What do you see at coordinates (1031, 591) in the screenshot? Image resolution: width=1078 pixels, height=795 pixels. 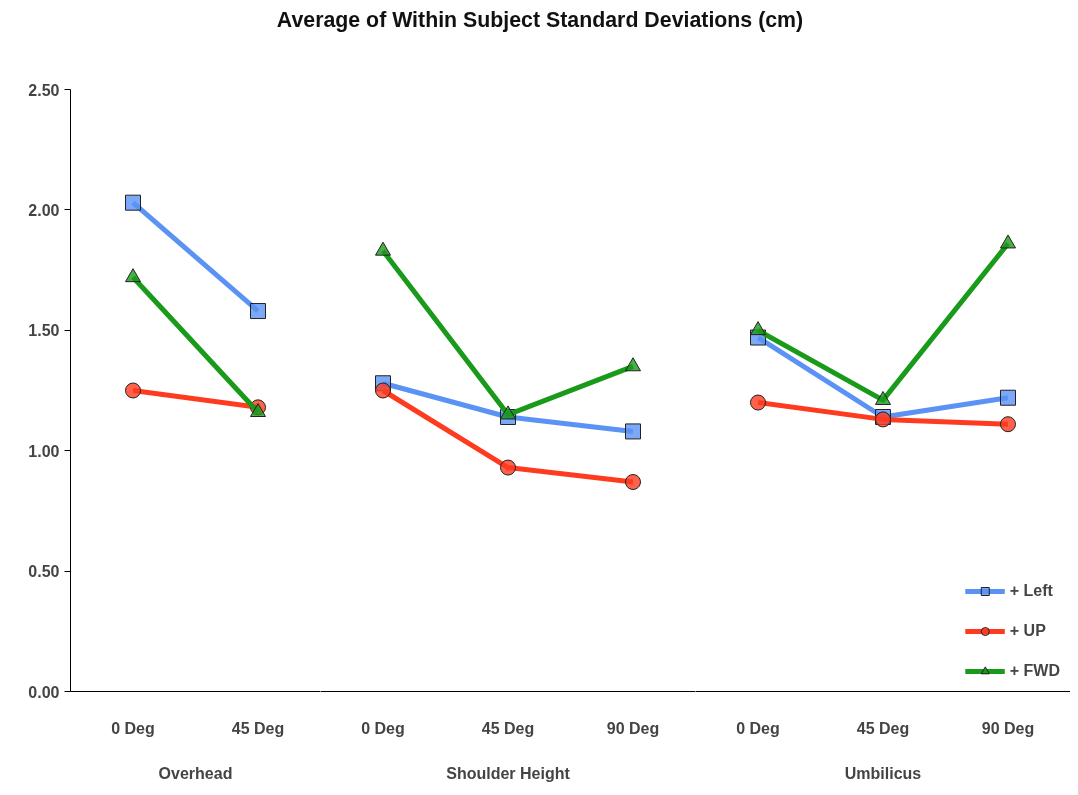 I see `legend-label: + Left` at bounding box center [1031, 591].